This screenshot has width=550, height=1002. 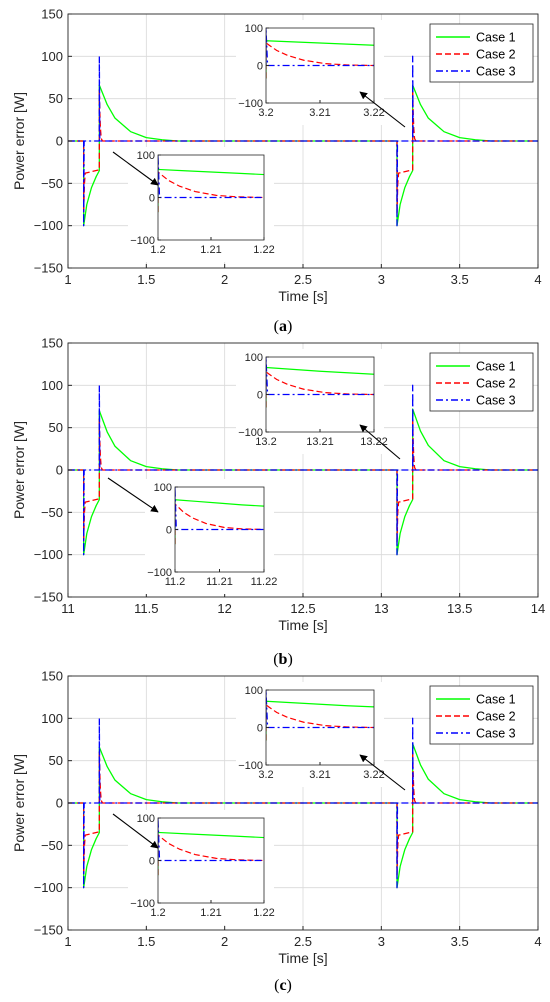 I want to click on inset-x-tick-label: 11.2, so click(x=175, y=582).